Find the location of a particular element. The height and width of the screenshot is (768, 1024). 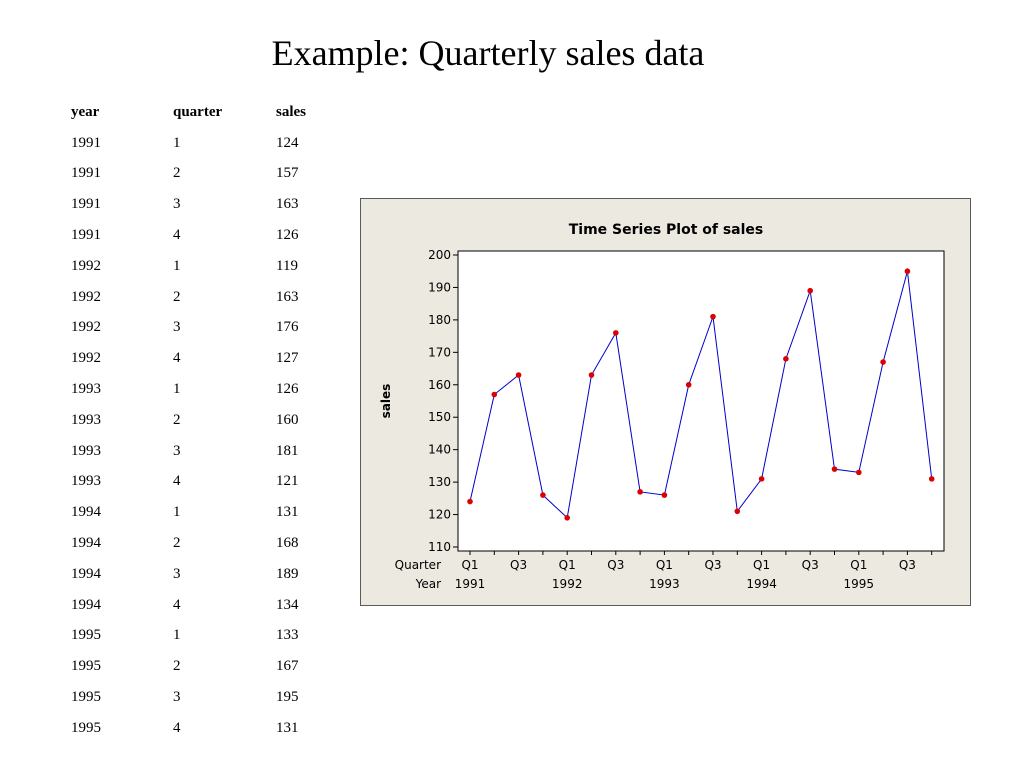

table-row: 1994 2 168 is located at coordinates (203, 543).